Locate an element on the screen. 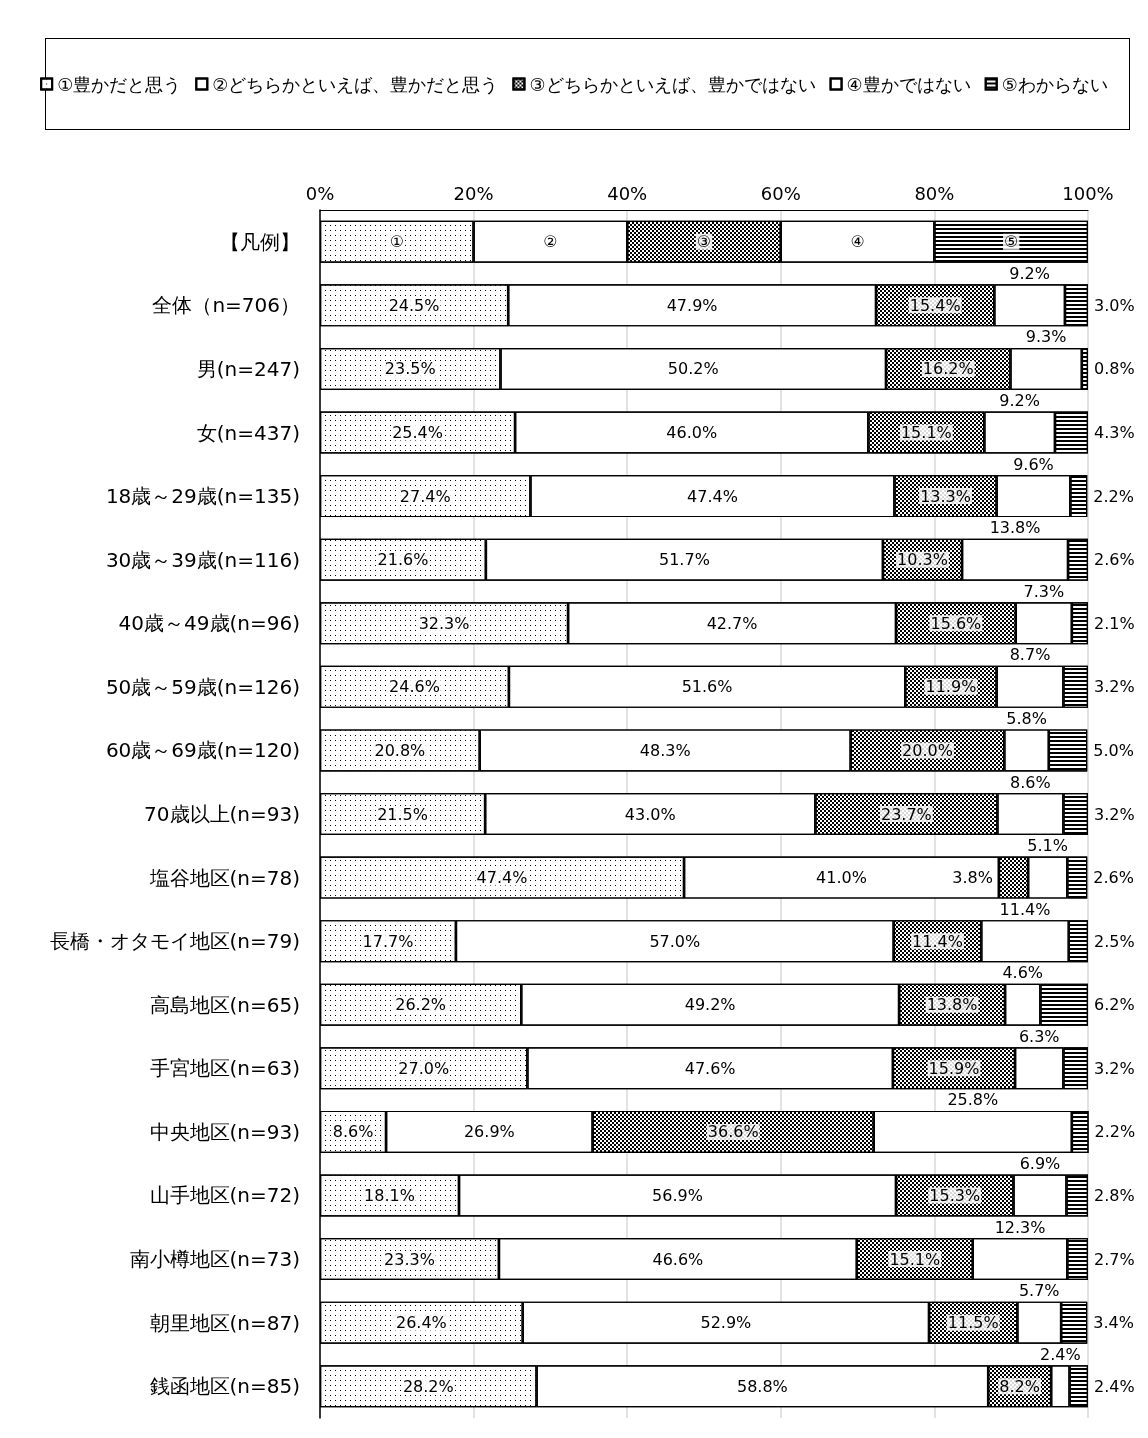  y-tick-label: 【凡例】 is located at coordinates (260, 241).